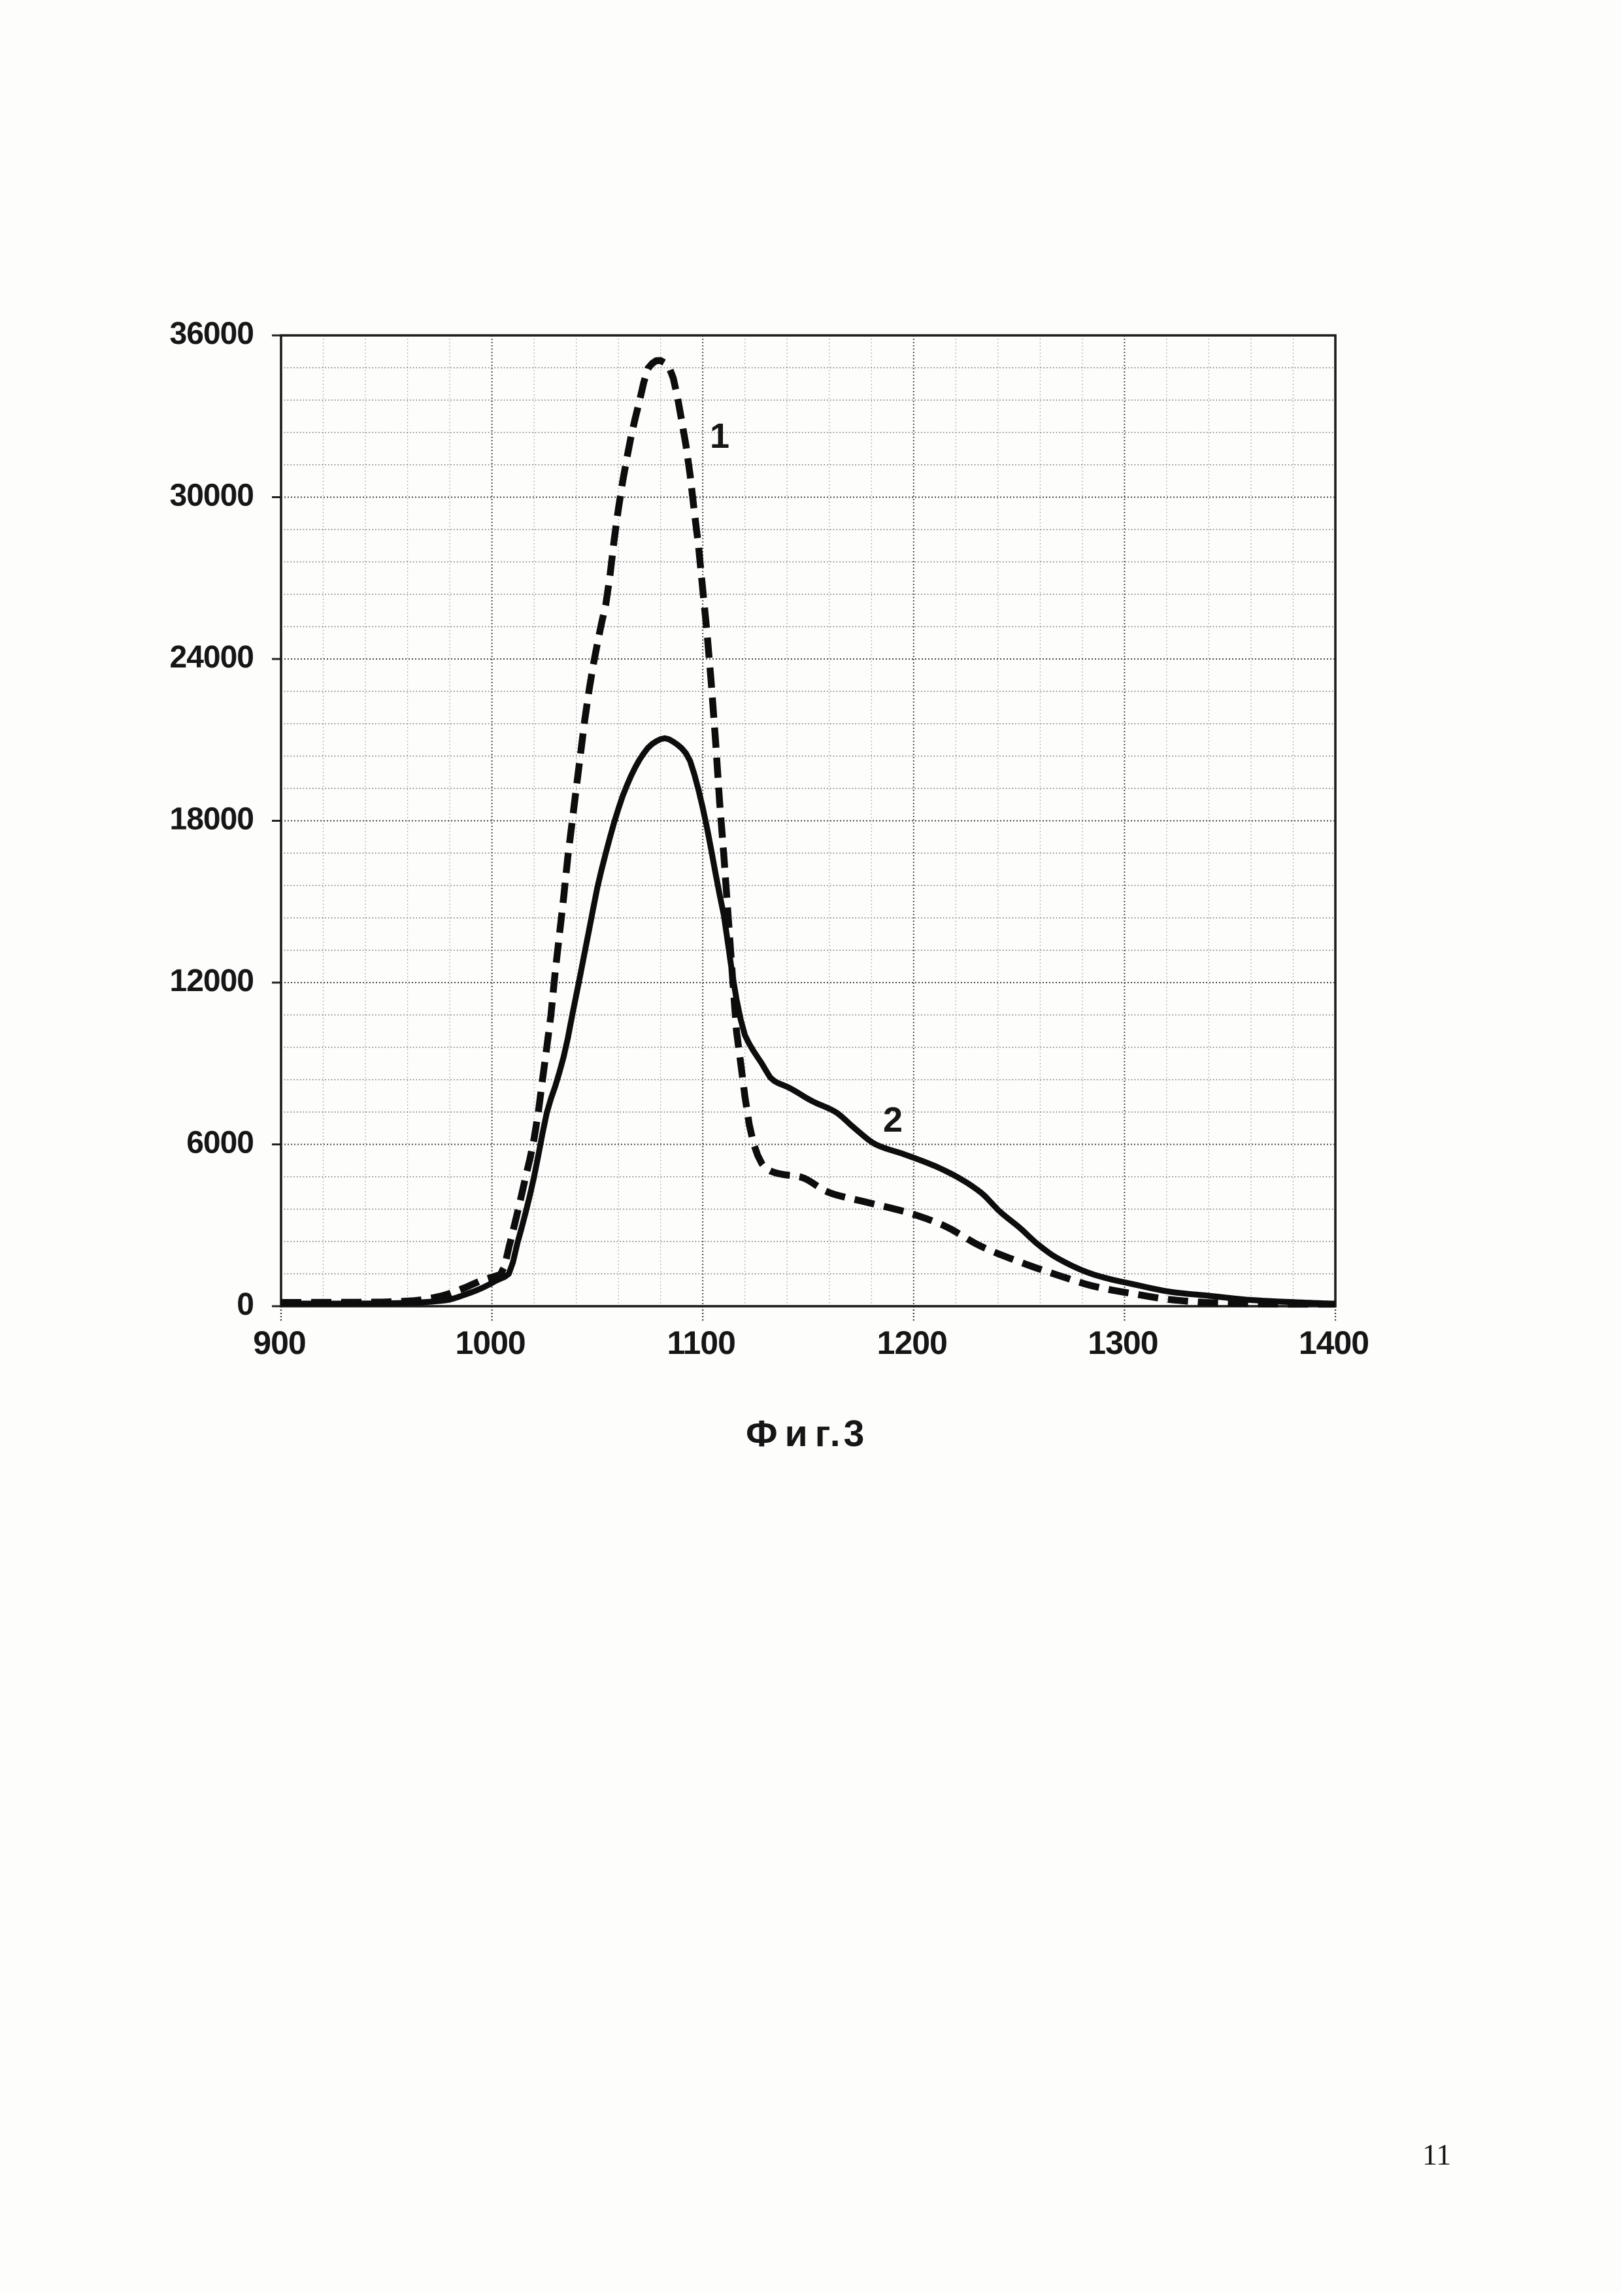 The image size is (1621, 2296). I want to click on svg-text: 24000, so click(212, 657).